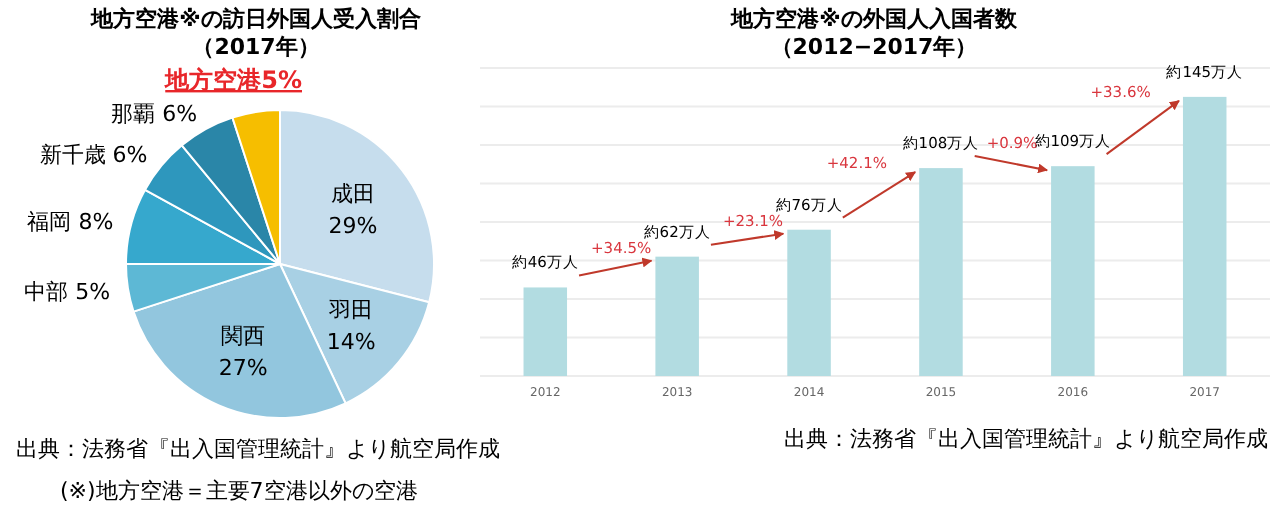  Describe the element at coordinates (243, 335) in the screenshot. I see `slice-label: 関西` at that location.